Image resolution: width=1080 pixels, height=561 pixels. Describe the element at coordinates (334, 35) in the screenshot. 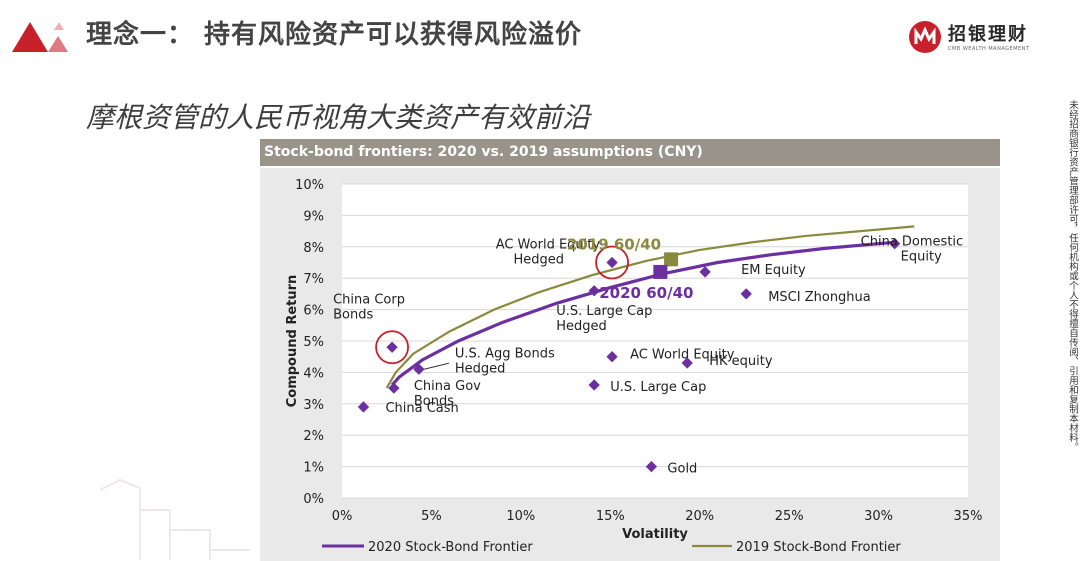

I see `slide-title: 理念一： 持有风险资产可以获得风险溢价` at that location.